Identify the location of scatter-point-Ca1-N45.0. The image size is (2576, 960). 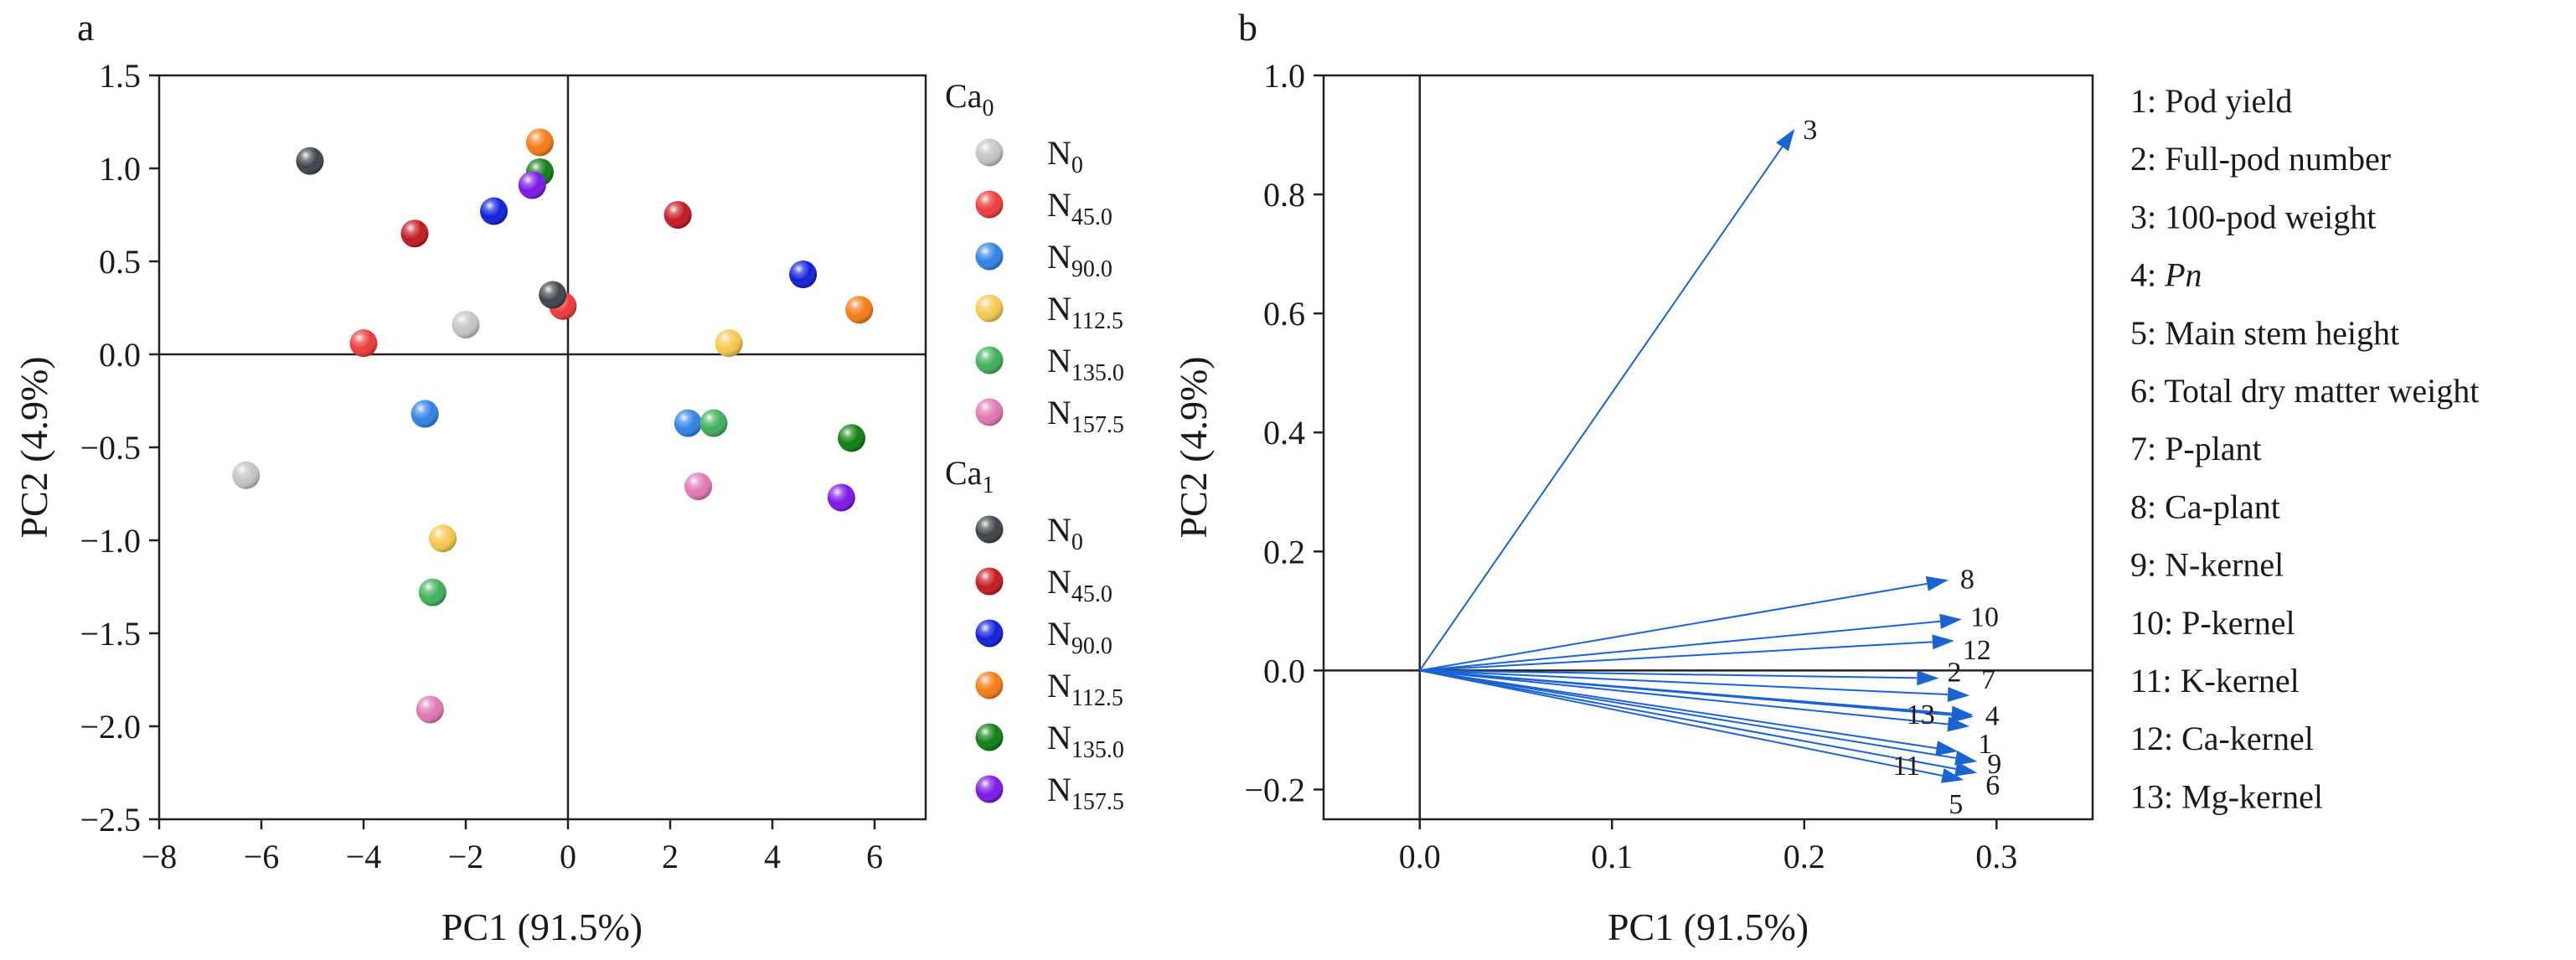
(414, 234).